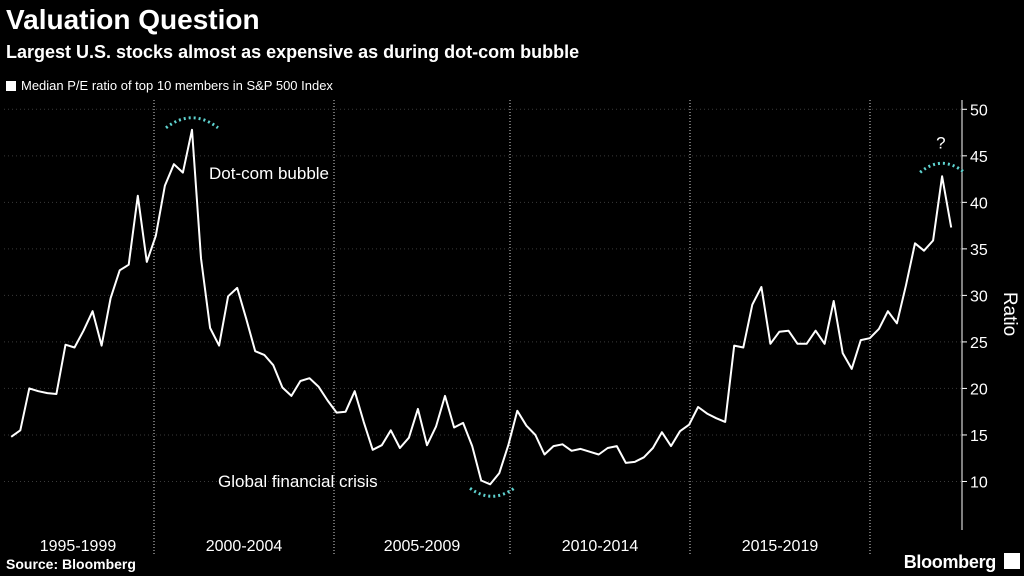 Image resolution: width=1024 pixels, height=576 pixels. Describe the element at coordinates (298, 481) in the screenshot. I see `annotation-crisis: Global financial crisis` at that location.